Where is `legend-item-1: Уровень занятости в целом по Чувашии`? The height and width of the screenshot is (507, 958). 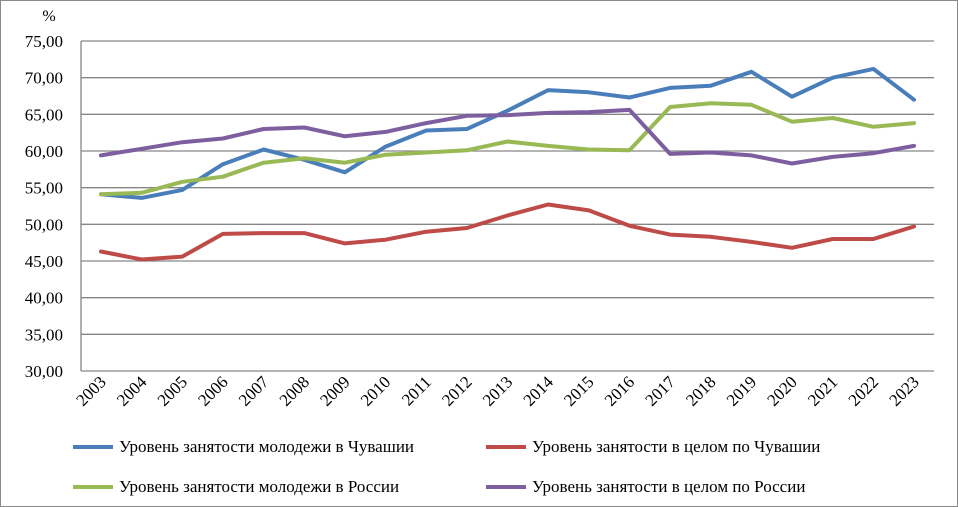
legend-item-1: Уровень занятости в целом по Чувашии is located at coordinates (653, 447).